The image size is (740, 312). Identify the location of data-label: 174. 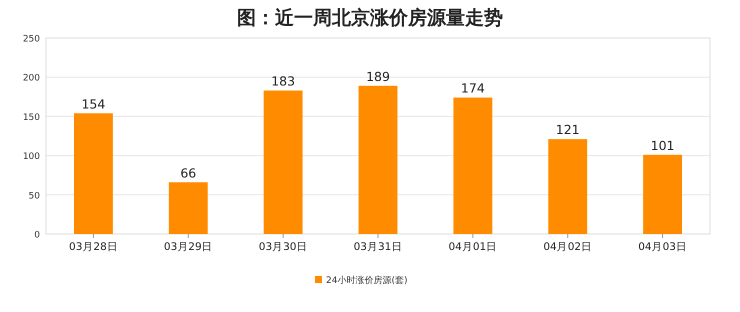
(472, 88).